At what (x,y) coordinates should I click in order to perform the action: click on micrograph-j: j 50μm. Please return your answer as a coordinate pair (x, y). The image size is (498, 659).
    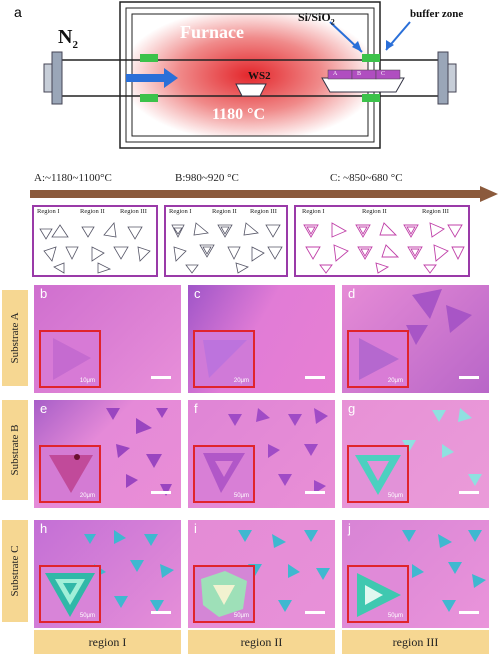
    Looking at the image, I should click on (415, 574).